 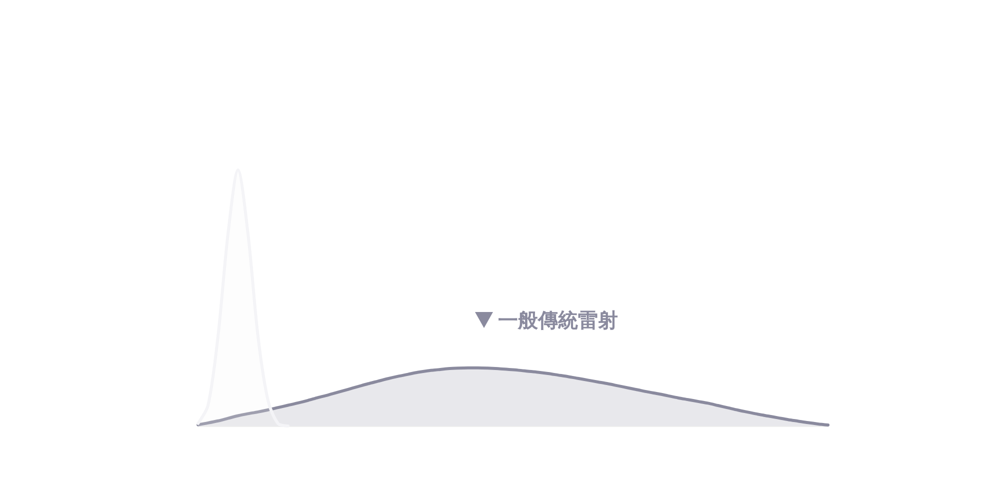 I want to click on legend-label: 一般傳統雷射, so click(x=558, y=320).